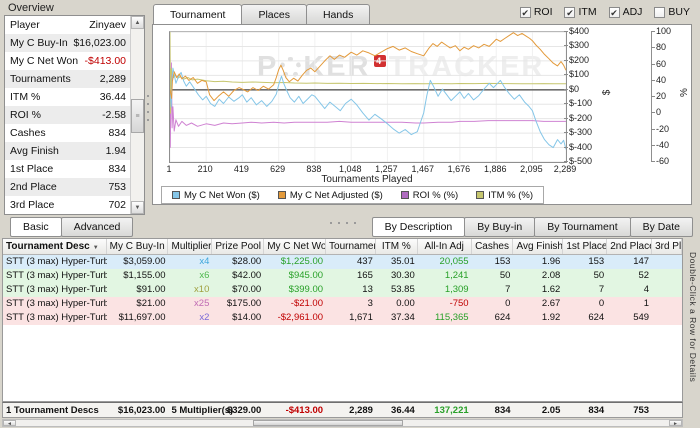 This screenshot has width=700, height=428. What do you see at coordinates (538, 246) in the screenshot?
I see `column-header-avg-finish: Avg Finish` at bounding box center [538, 246].